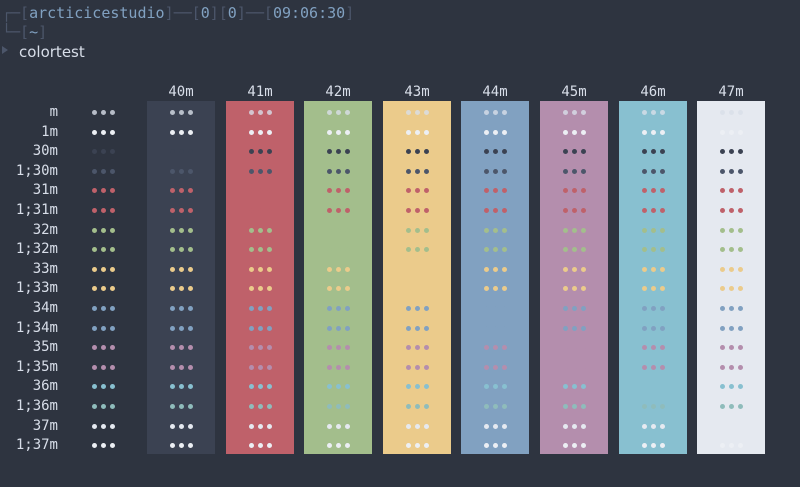 The image size is (800, 487). What do you see at coordinates (653, 277) in the screenshot?
I see `bg-column-46m` at bounding box center [653, 277].